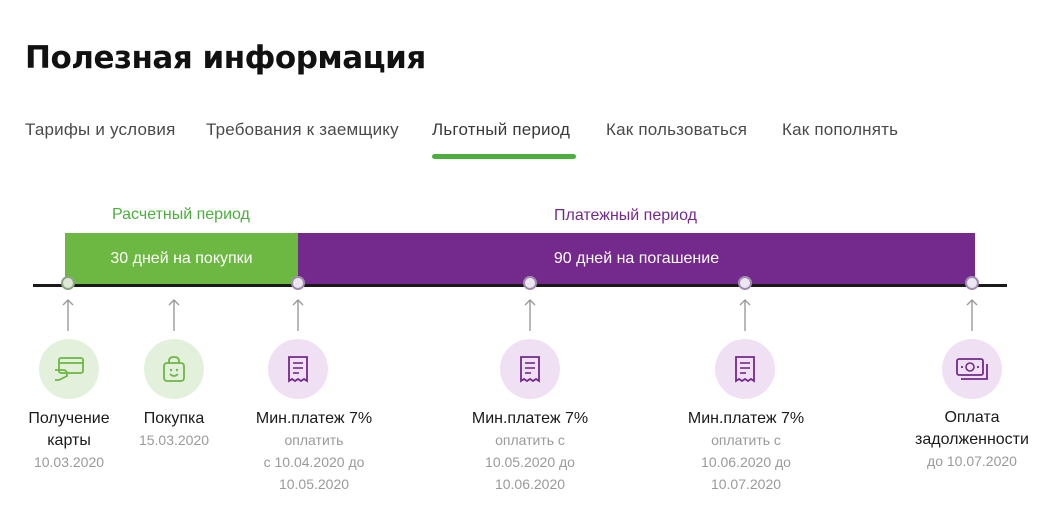 Image resolution: width=1041 pixels, height=510 pixels. I want to click on shopping-bag-icon, so click(174, 369).